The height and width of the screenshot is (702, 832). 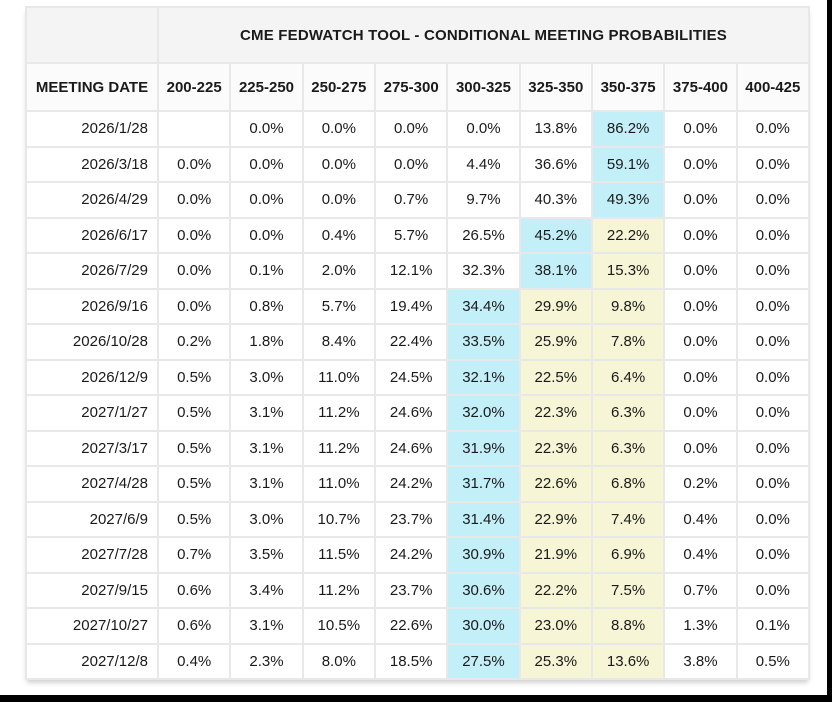 What do you see at coordinates (266, 87) in the screenshot?
I see `column-header-rate-range: 225-250` at bounding box center [266, 87].